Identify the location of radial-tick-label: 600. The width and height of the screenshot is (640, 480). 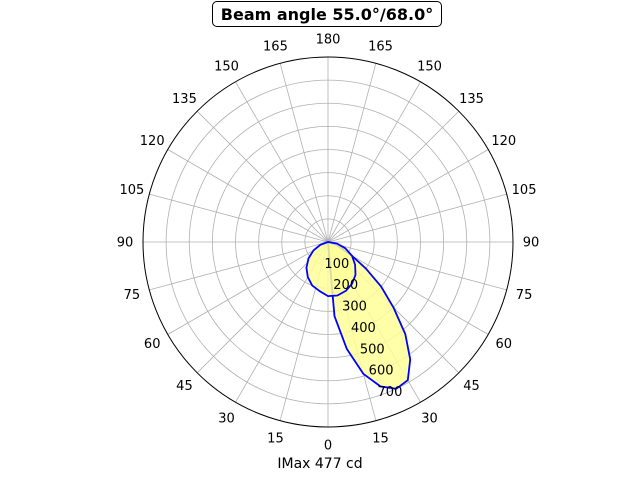
(381, 371).